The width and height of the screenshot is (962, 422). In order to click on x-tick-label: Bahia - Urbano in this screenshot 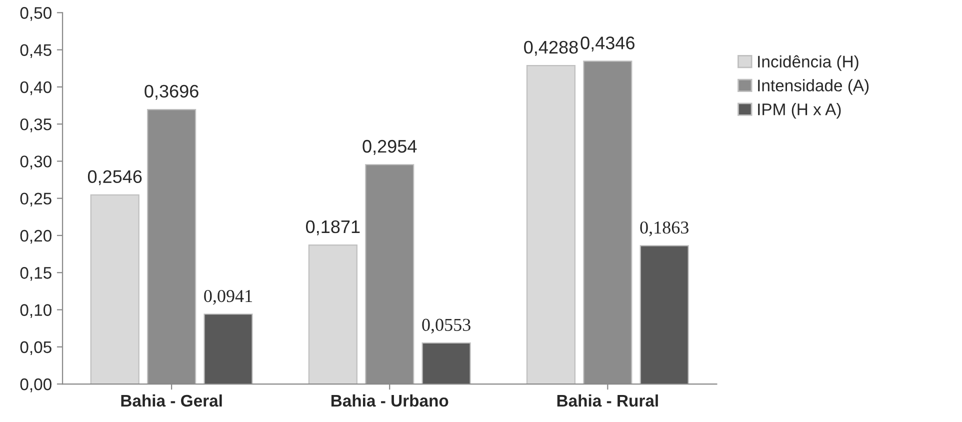, I will do `click(389, 400)`.